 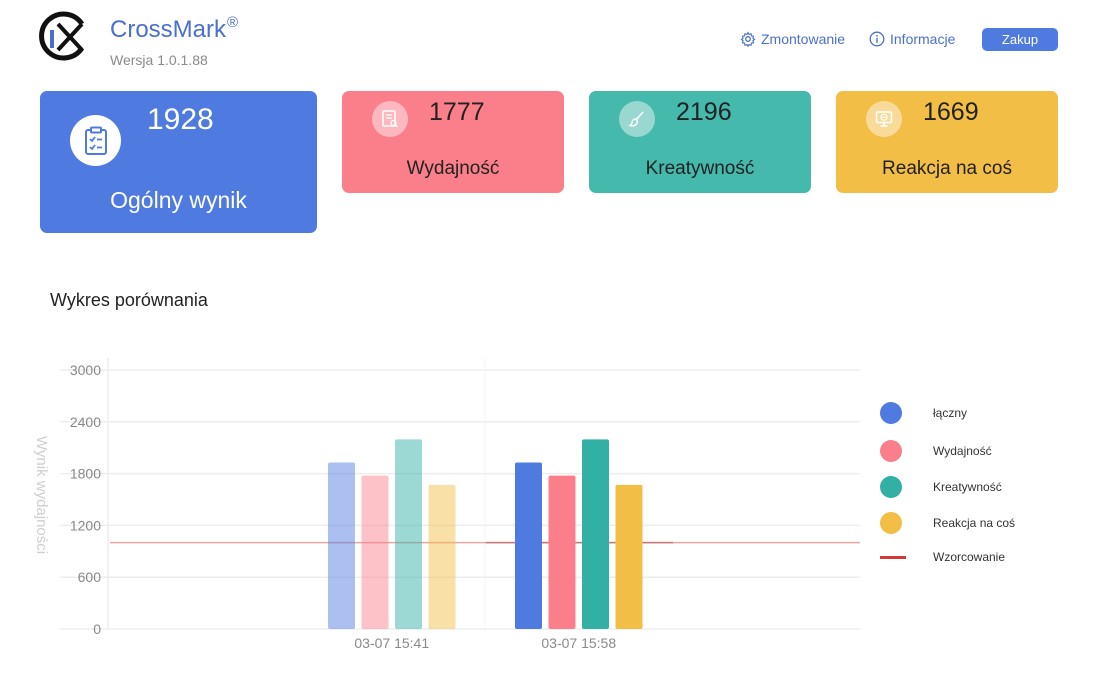 I want to click on app-title: CrossMark®, so click(x=174, y=28).